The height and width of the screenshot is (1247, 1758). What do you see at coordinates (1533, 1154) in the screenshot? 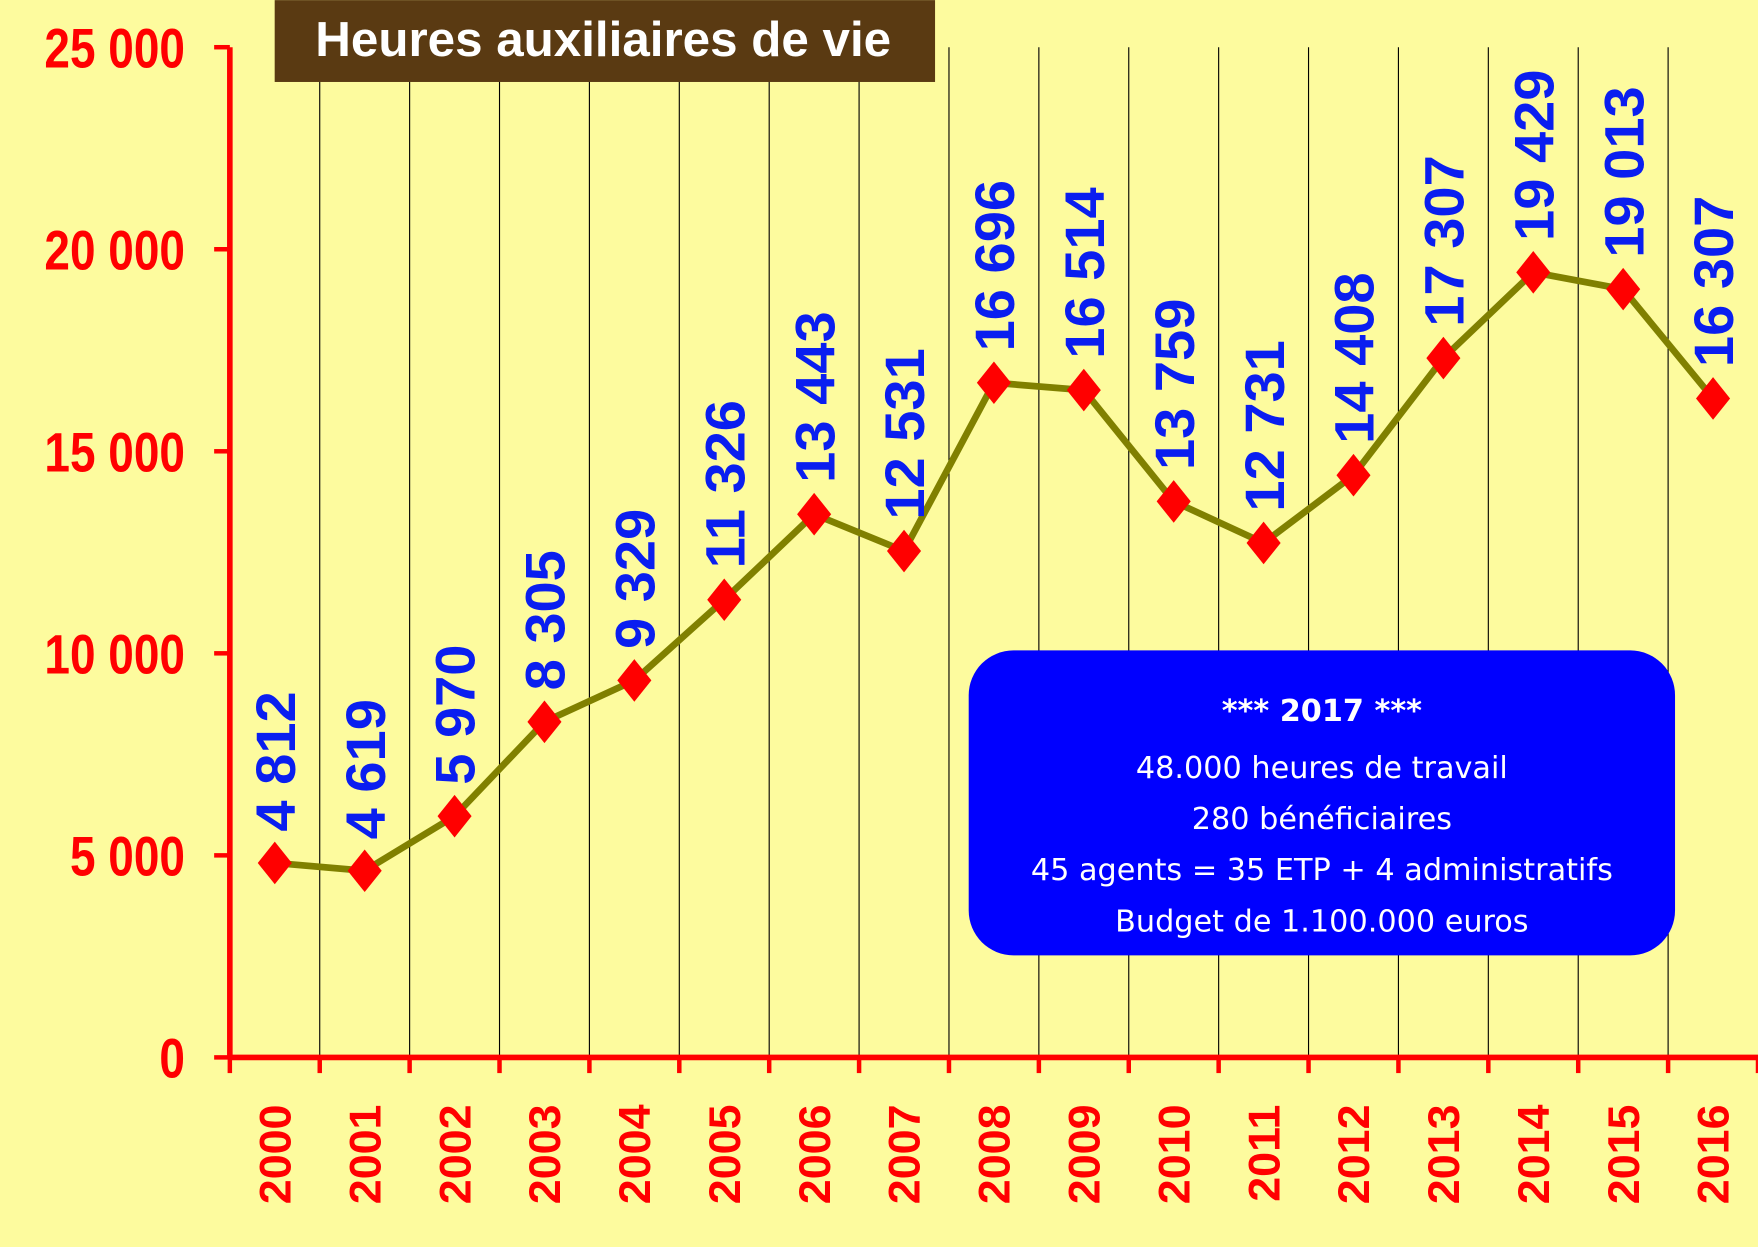
I see `x-tick-label: 2014` at bounding box center [1533, 1154].